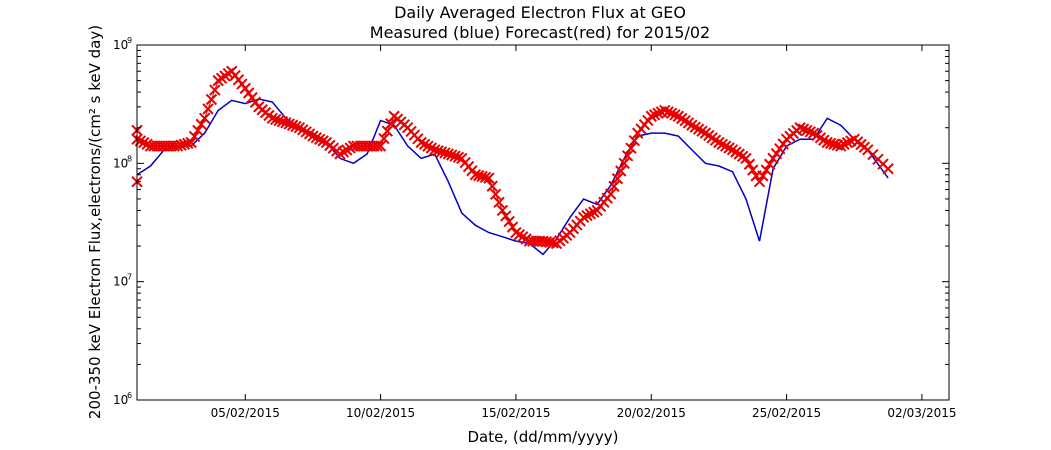 Image resolution: width=1051 pixels, height=450 pixels. Describe the element at coordinates (921, 413) in the screenshot. I see `x-tick-label: 02/03/2015` at that location.